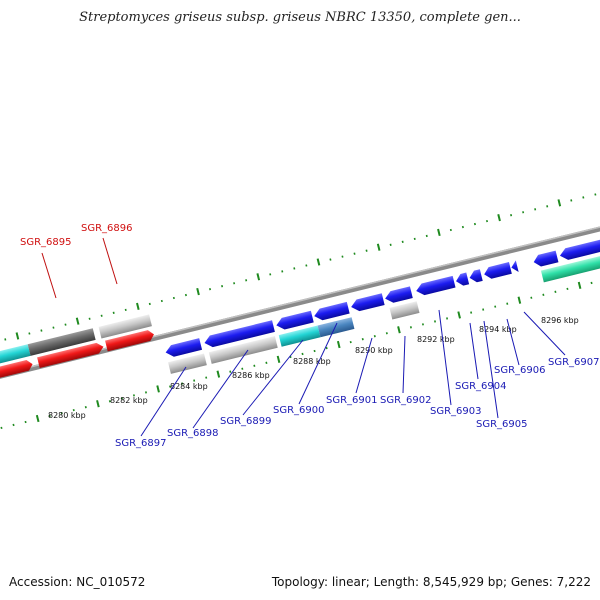 This screenshot has height=600, width=600. I want to click on ruler-label: 8284 kbp, so click(189, 386).